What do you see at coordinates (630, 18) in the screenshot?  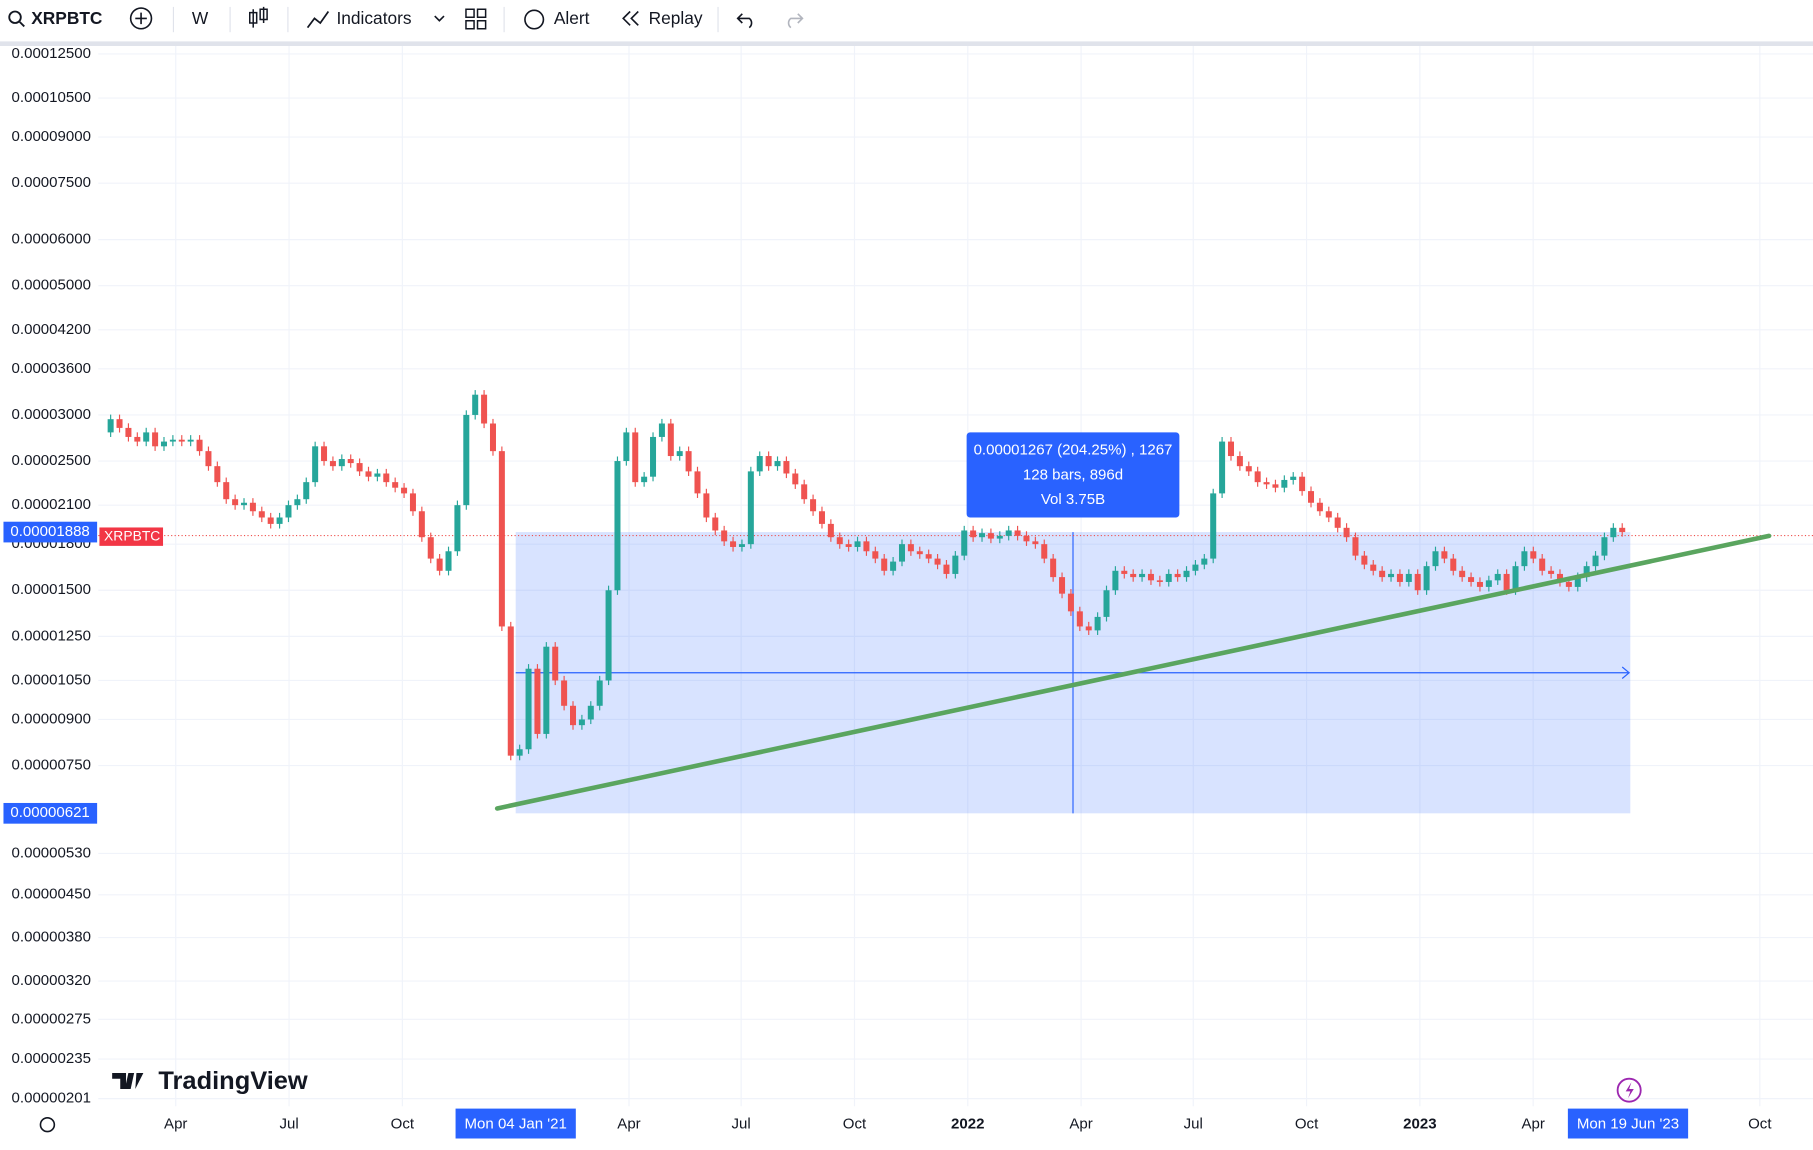 I see `replay-icon` at bounding box center [630, 18].